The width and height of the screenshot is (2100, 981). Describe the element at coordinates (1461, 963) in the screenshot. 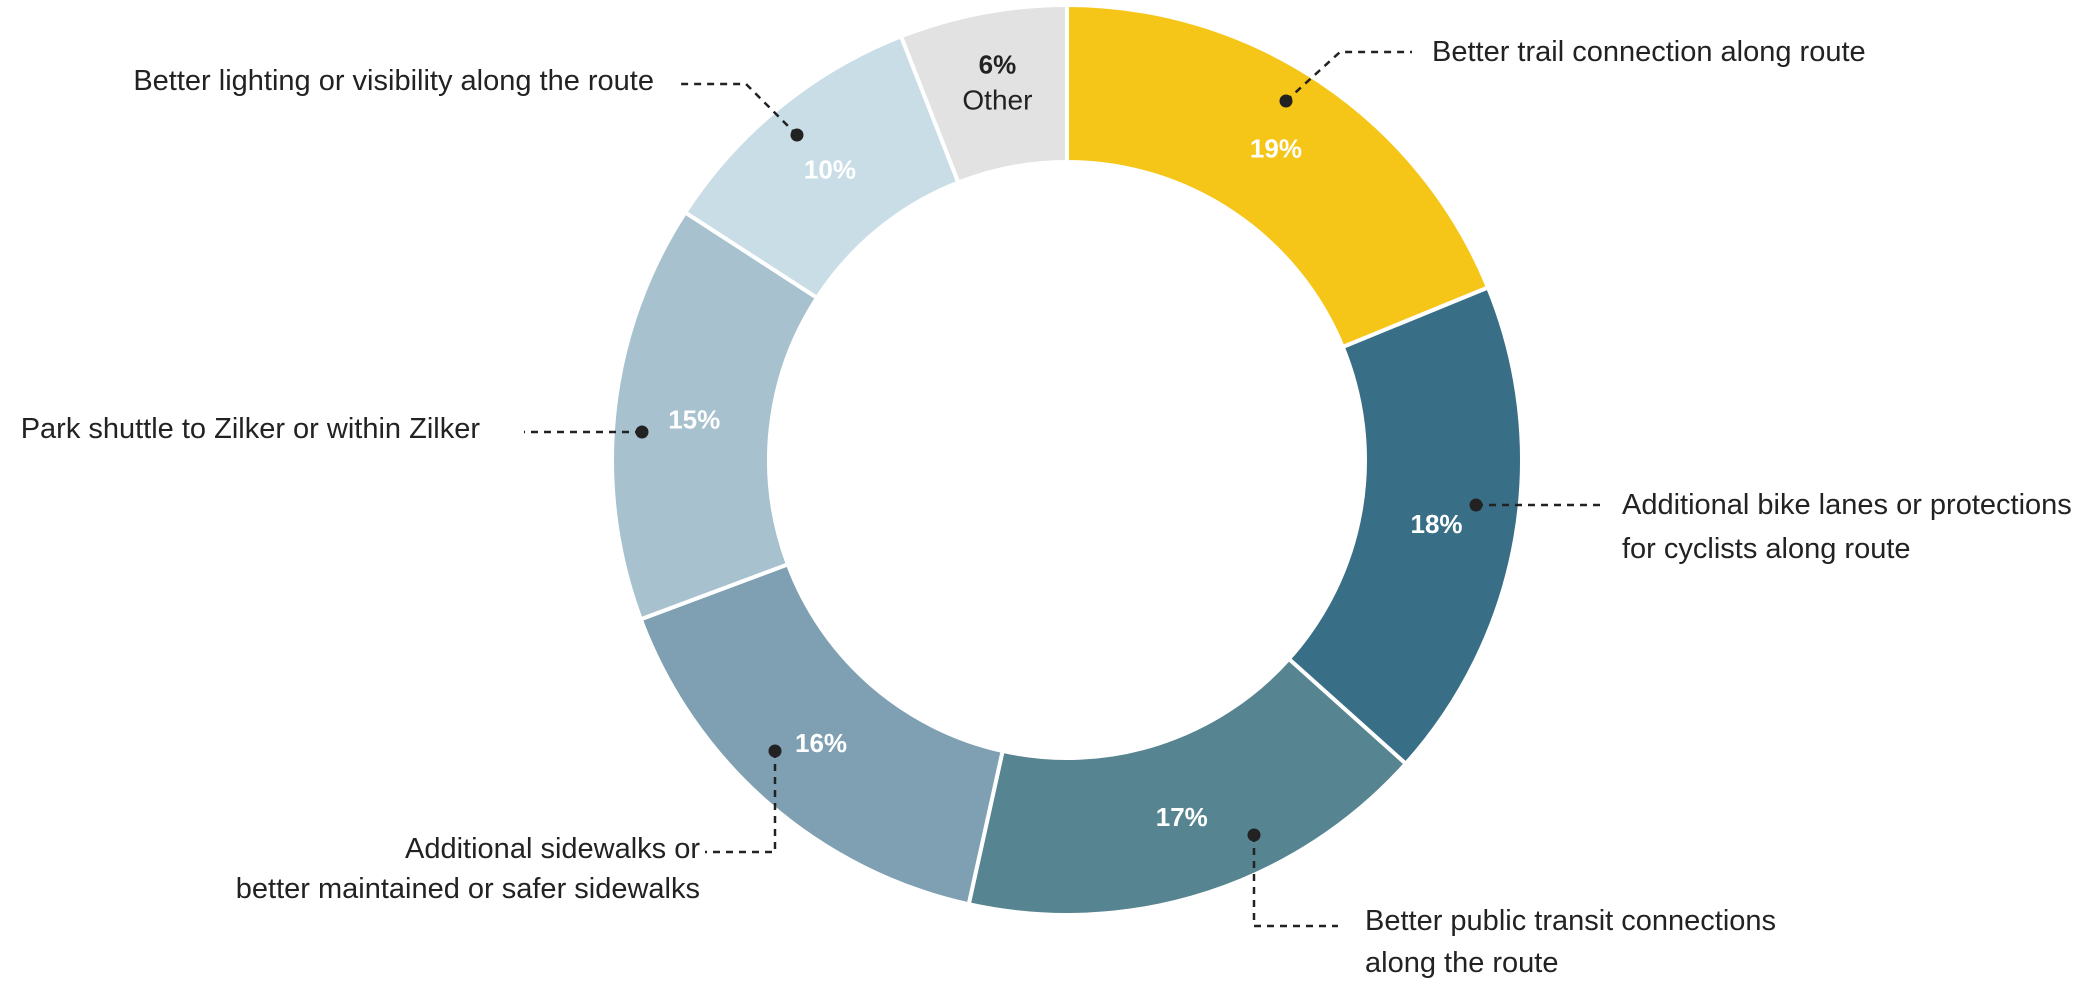

I see `category-label-2-line-1: along the route` at that location.